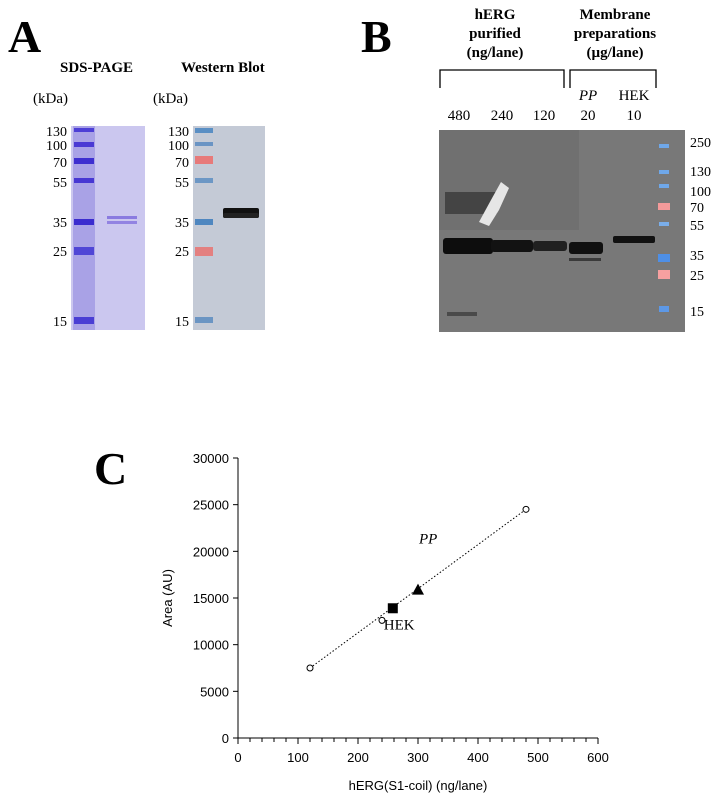 This screenshot has width=724, height=799. I want to click on wb-marker-15: 15, so click(182, 322).